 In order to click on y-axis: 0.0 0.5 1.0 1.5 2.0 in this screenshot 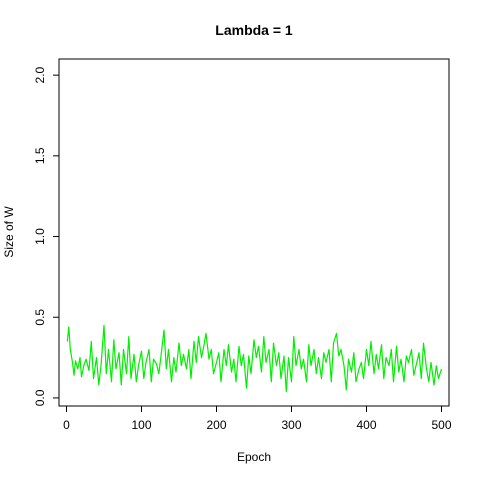, I will do `click(46, 236)`.